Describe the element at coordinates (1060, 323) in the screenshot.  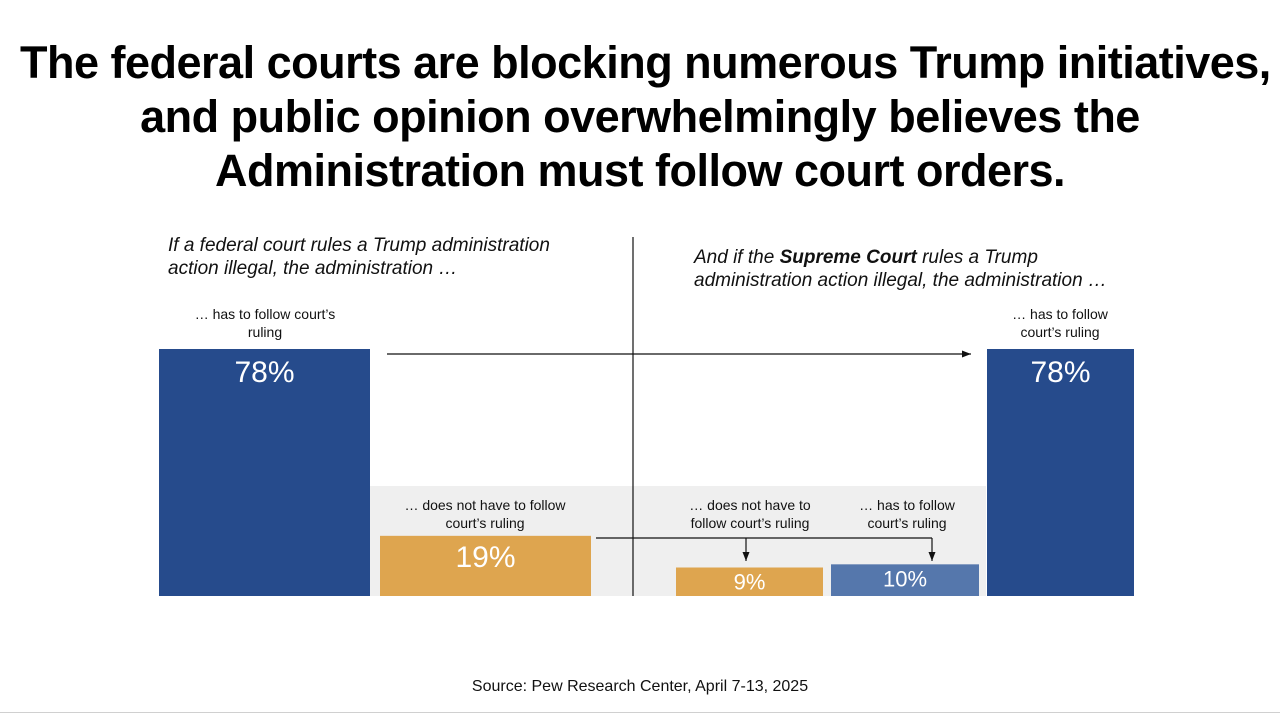
I see `label-right-follow: … has to follow court’s ruling` at that location.